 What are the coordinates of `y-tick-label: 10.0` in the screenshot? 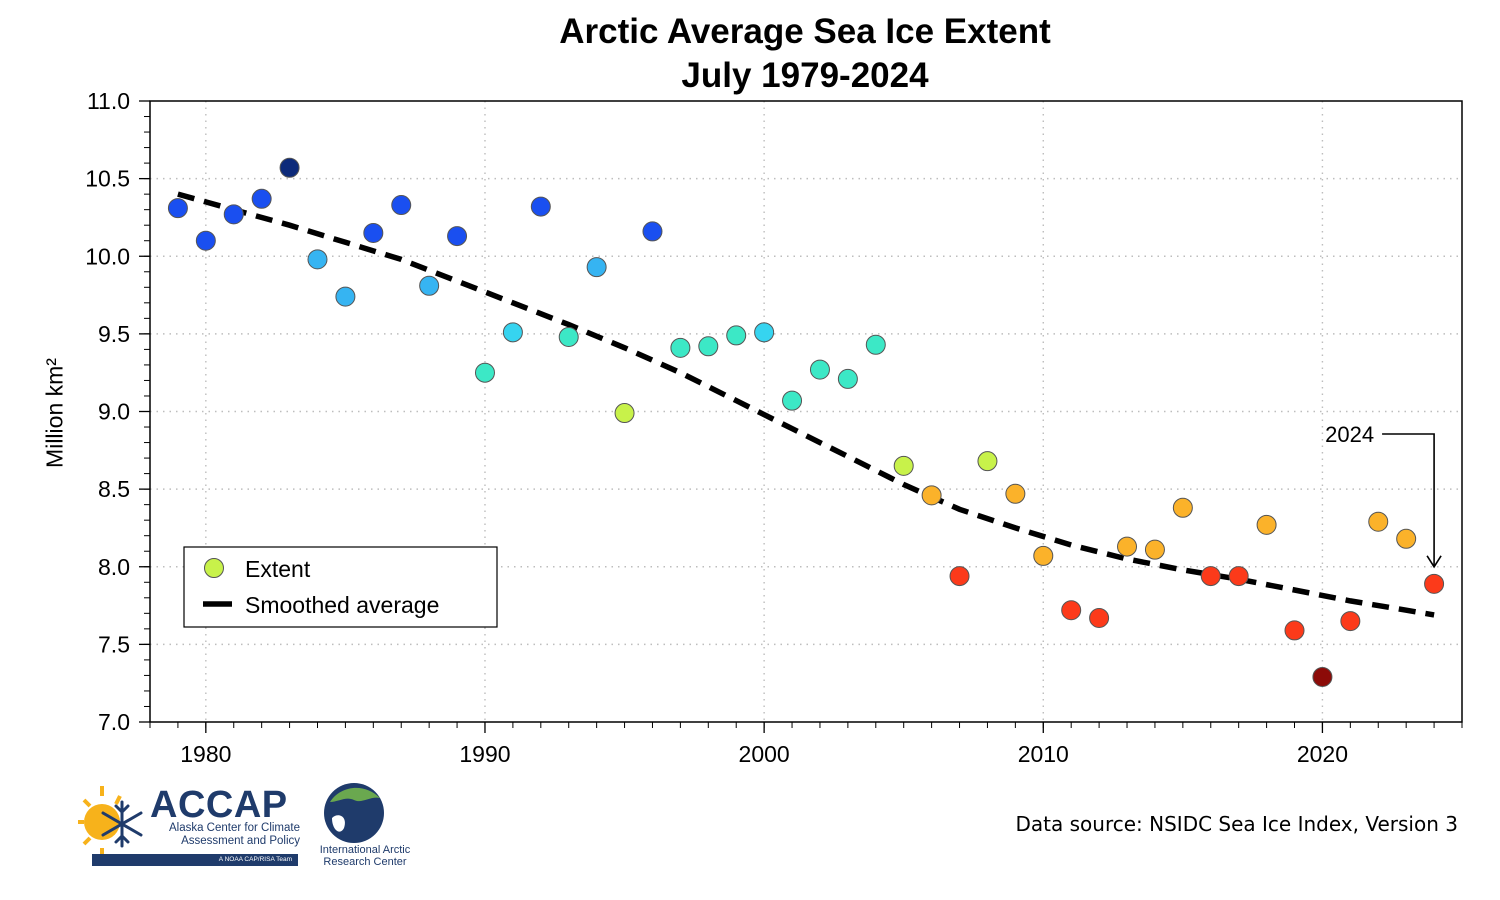 It's located at (107, 256).